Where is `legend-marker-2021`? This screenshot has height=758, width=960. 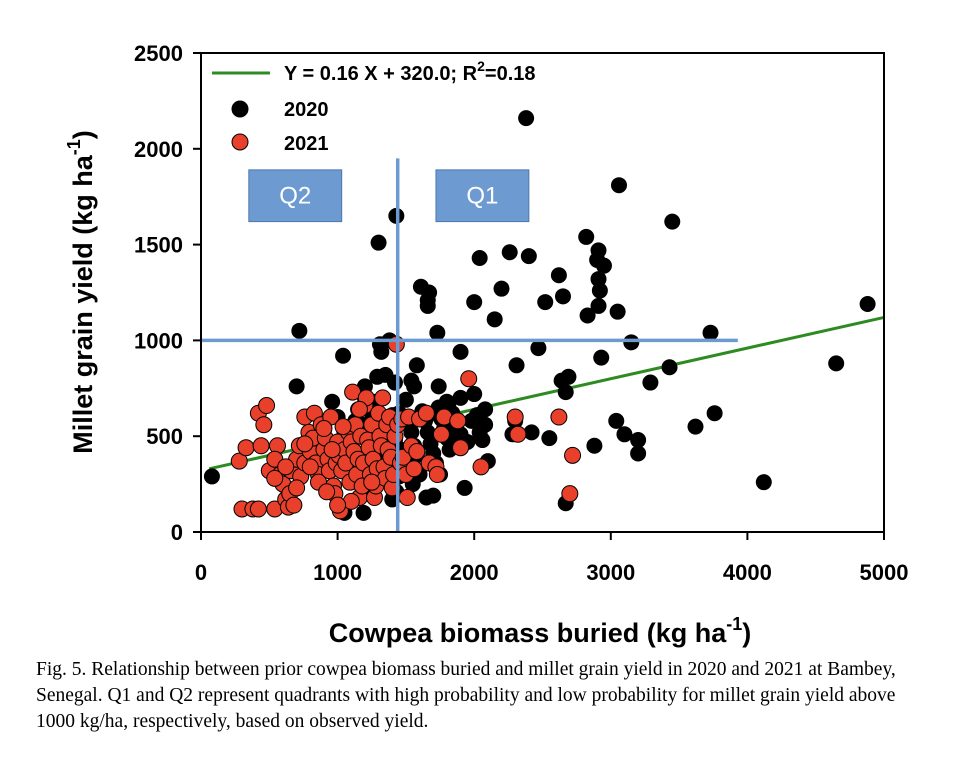 legend-marker-2021 is located at coordinates (240, 142).